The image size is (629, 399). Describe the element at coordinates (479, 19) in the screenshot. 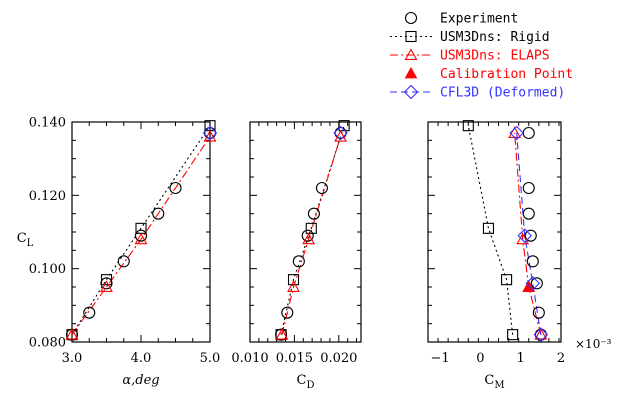

I see `legend-label: Experiment` at that location.